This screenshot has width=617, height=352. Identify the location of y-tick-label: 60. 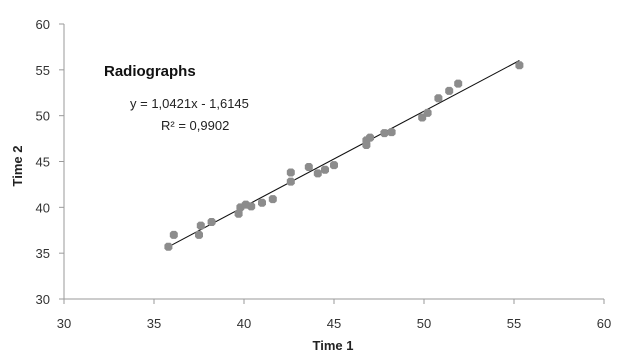
(43, 24).